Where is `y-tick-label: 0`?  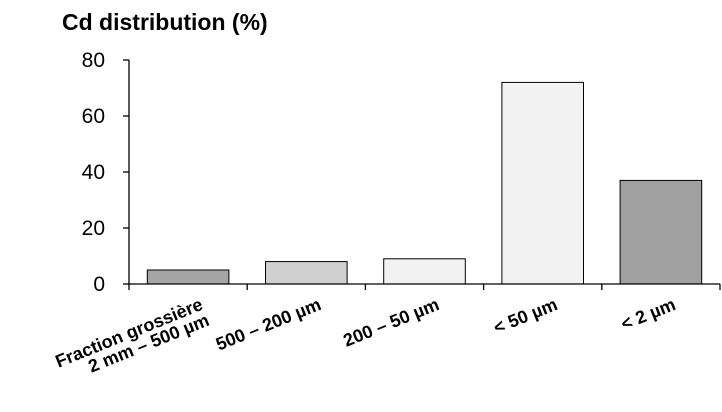 y-tick-label: 0 is located at coordinates (99, 284).